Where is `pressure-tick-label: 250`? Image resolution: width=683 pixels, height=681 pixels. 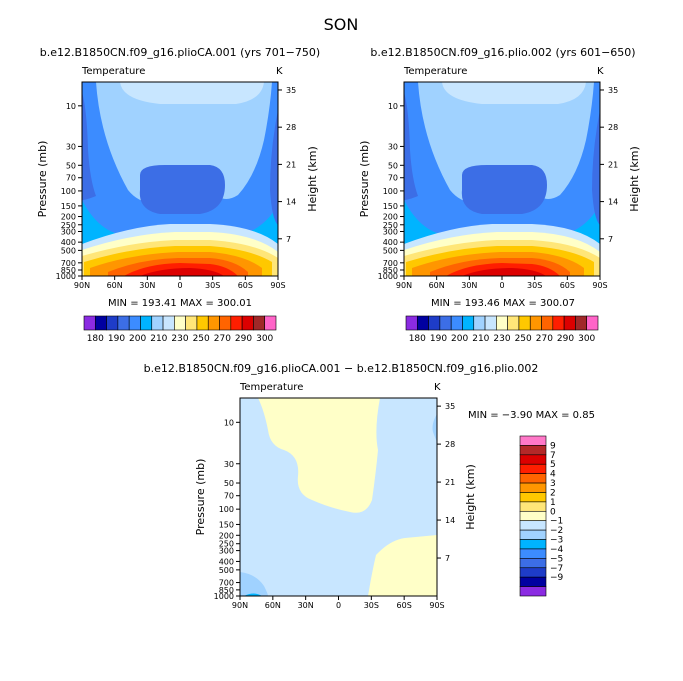
pressure-tick-label: 250 is located at coordinates (226, 544).